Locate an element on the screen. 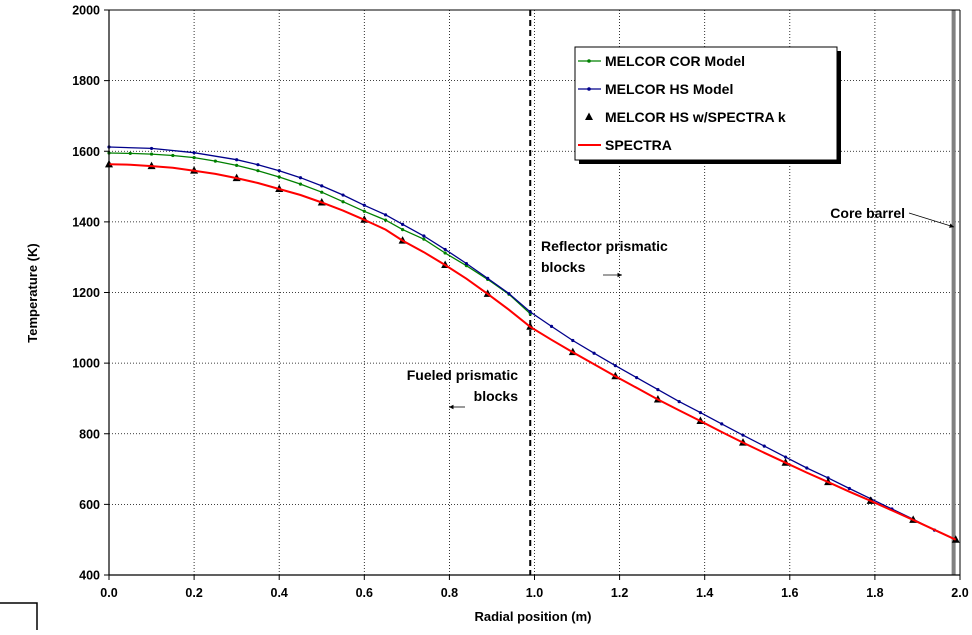 This screenshot has height=635, width=972. series-melcor-cor-model is located at coordinates (319, 233).